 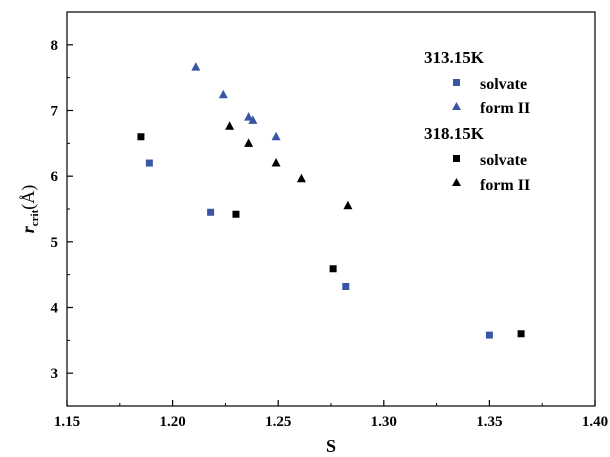 I want to click on y-tick-label: 5, so click(x=55, y=243).